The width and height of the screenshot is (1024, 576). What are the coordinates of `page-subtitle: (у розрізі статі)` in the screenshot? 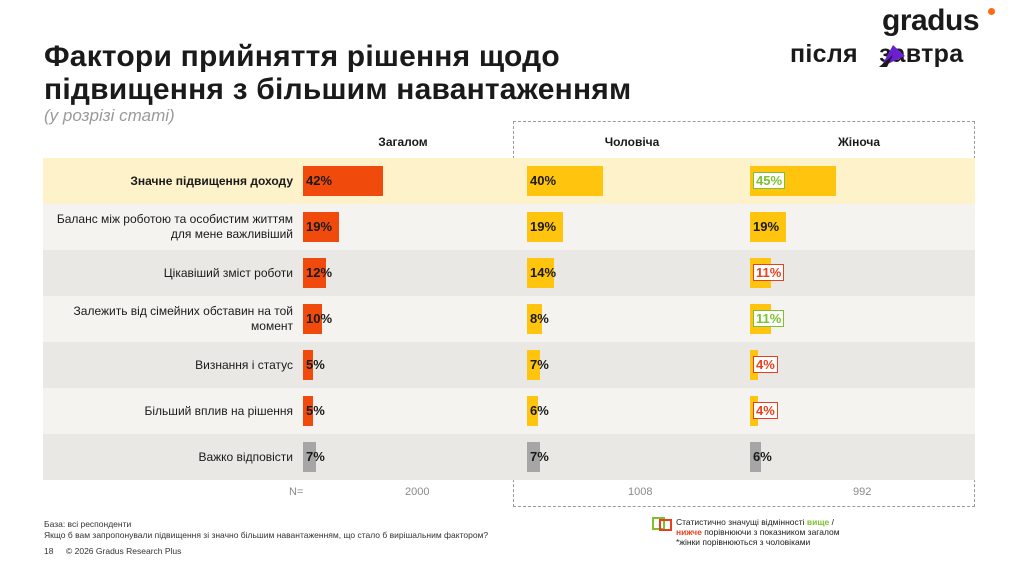 It's located at (109, 115).